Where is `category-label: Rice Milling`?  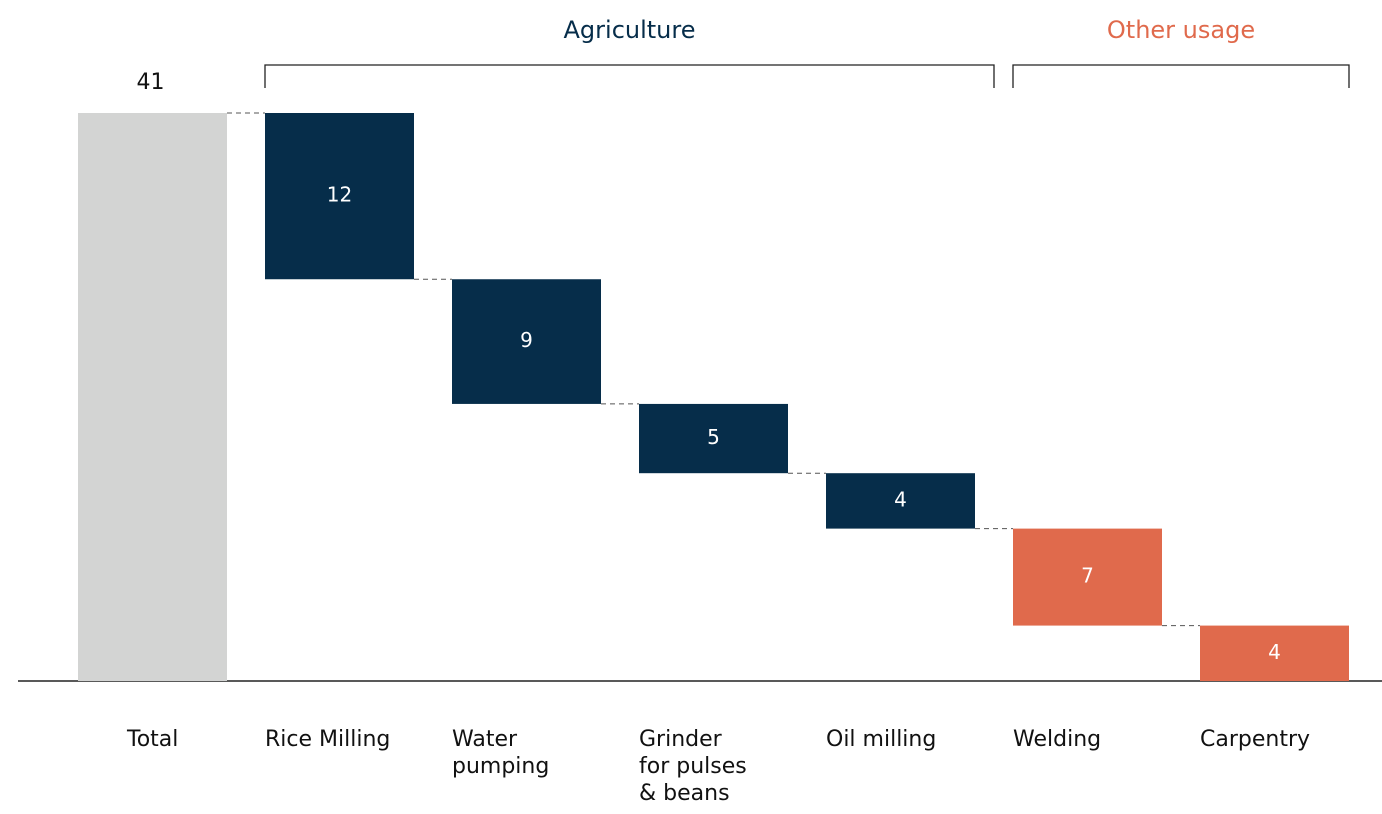 category-label: Rice Milling is located at coordinates (328, 739).